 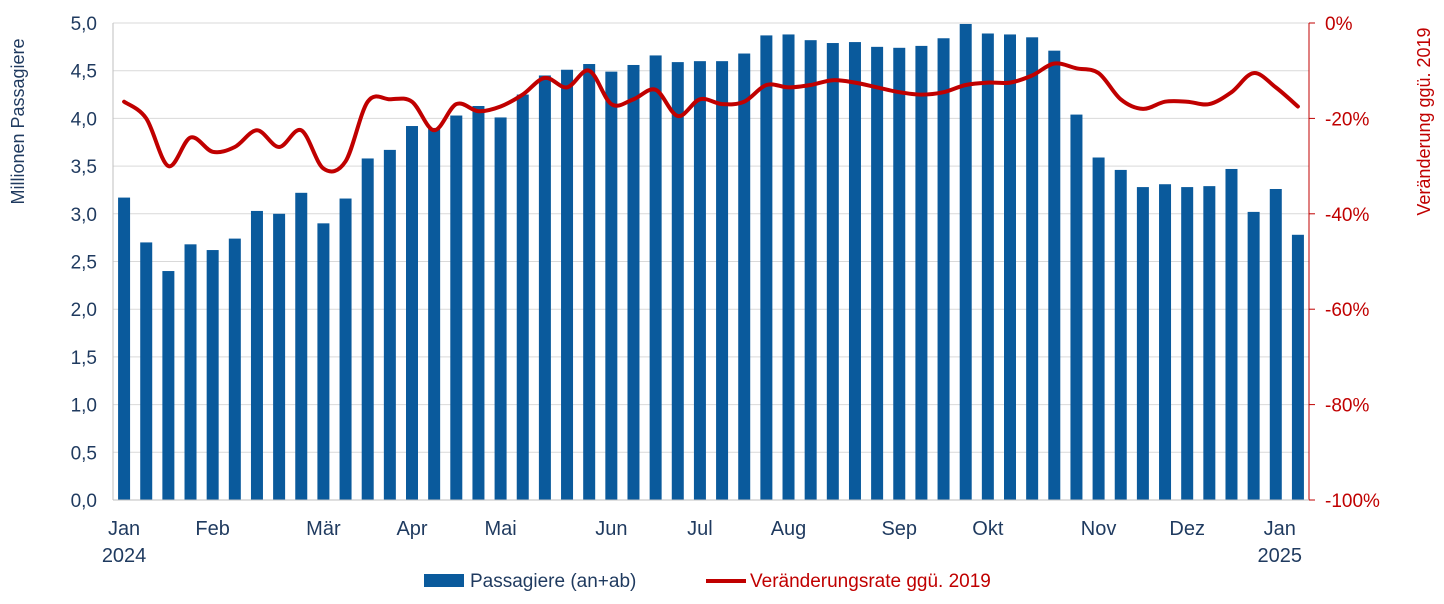 What do you see at coordinates (789, 529) in the screenshot?
I see `x-tick-label: Aug` at bounding box center [789, 529].